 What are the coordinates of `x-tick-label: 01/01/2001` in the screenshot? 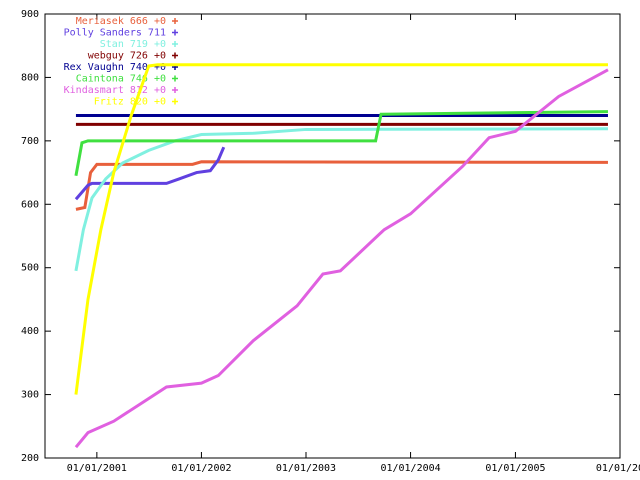 It's located at (97, 468).